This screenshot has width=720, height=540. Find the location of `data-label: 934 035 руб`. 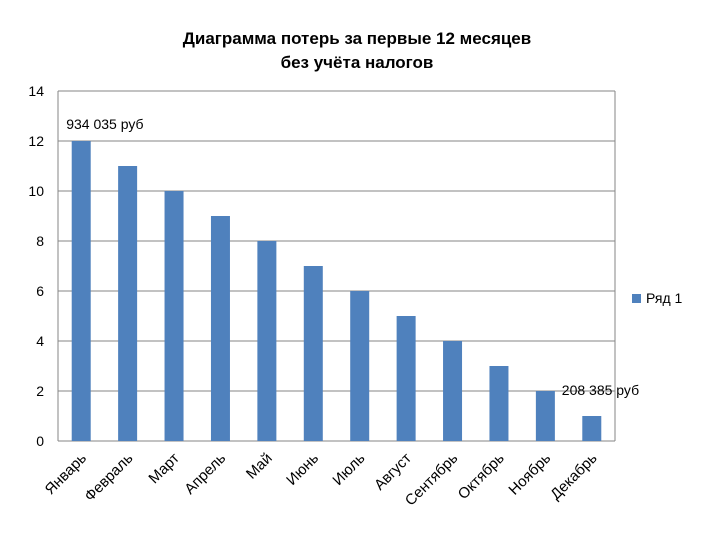

data-label: 934 035 руб is located at coordinates (104, 124).